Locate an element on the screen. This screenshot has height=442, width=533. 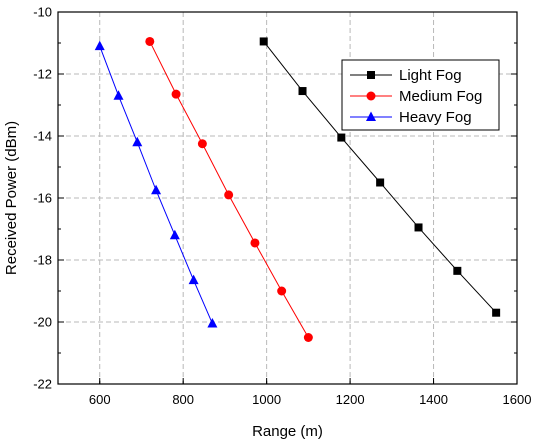
y-tick-label: -20 is located at coordinates (42, 322).